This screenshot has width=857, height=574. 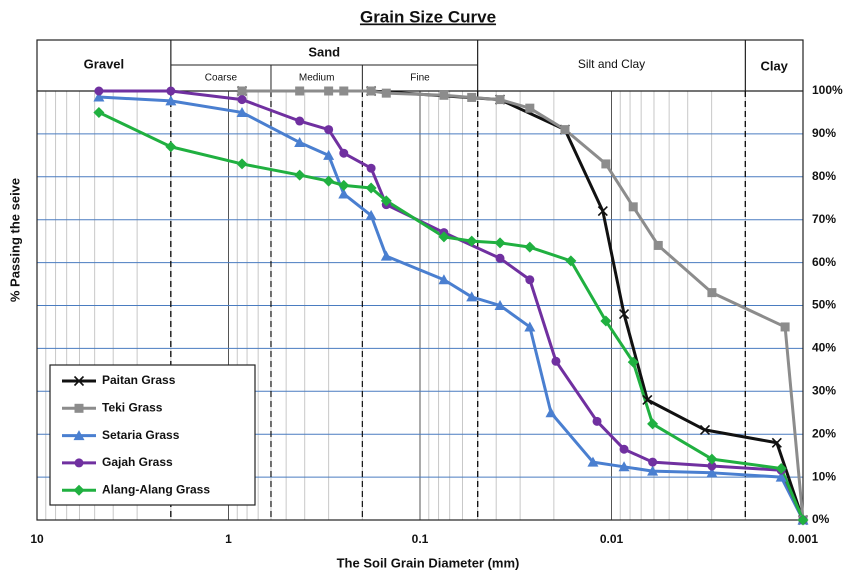 What do you see at coordinates (774, 65) in the screenshot?
I see `zone-label: Clay` at bounding box center [774, 65].